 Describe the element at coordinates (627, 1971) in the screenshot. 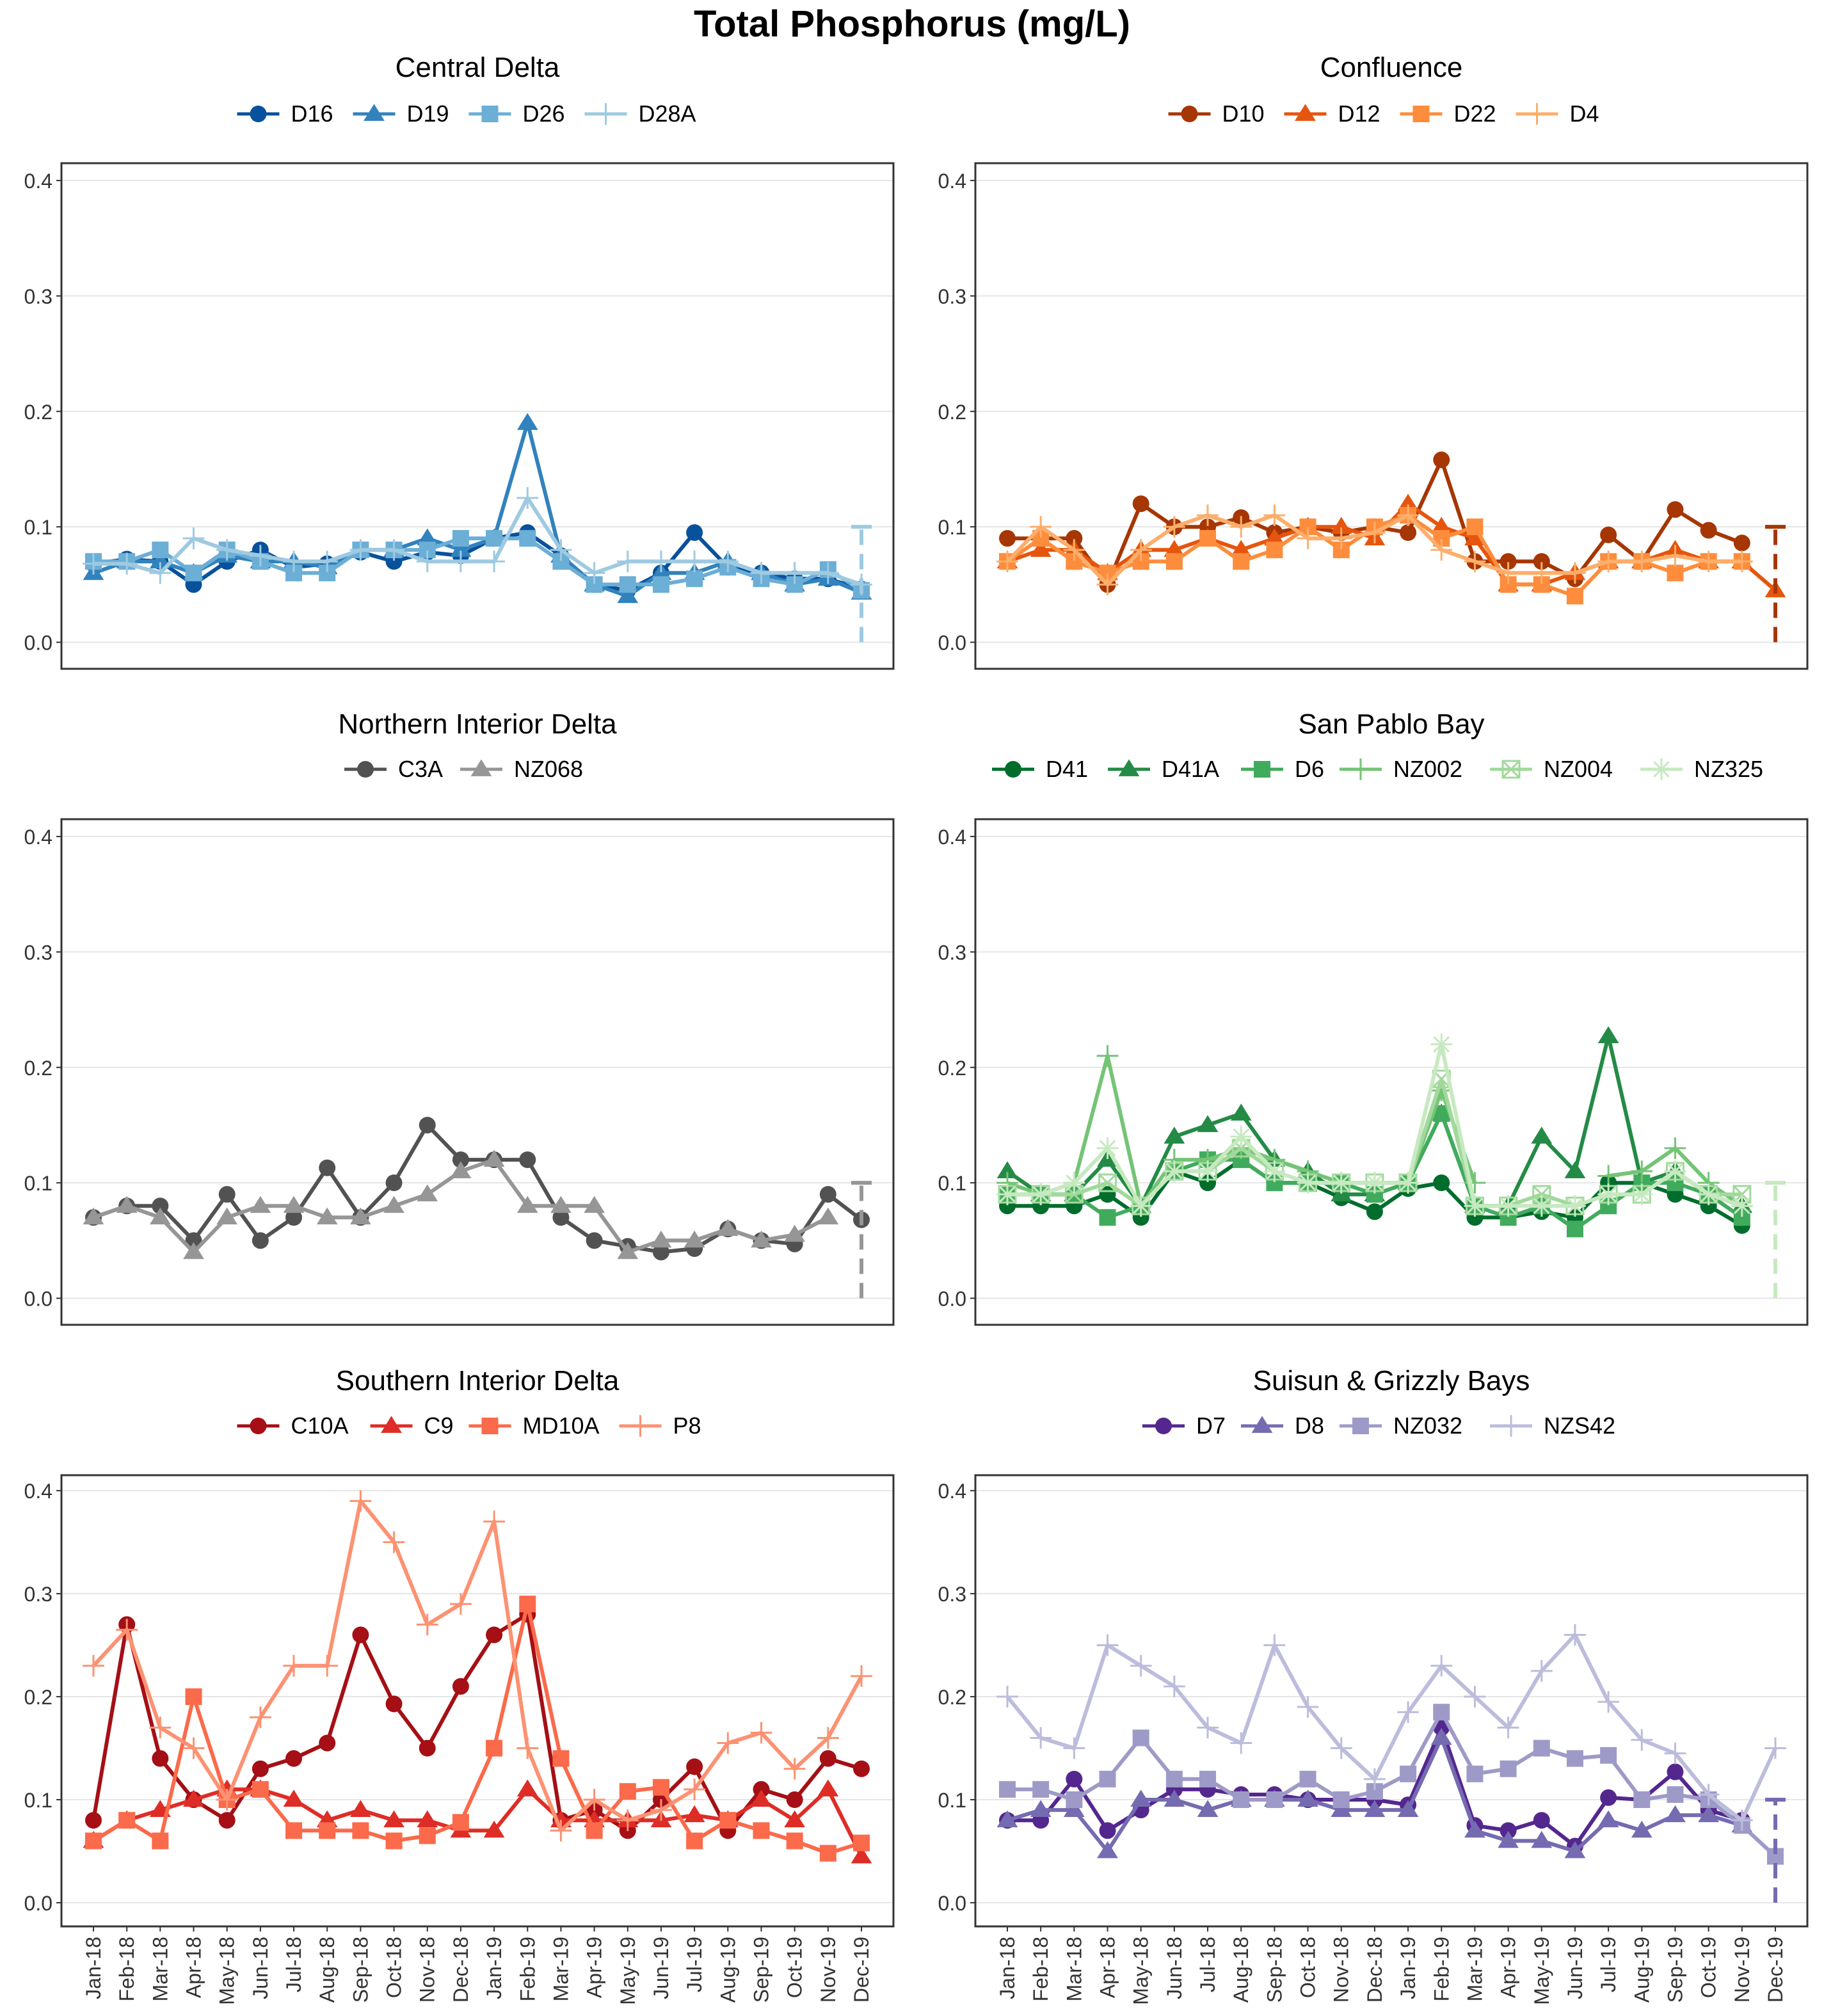

I see `x-tick-label: May-19` at that location.